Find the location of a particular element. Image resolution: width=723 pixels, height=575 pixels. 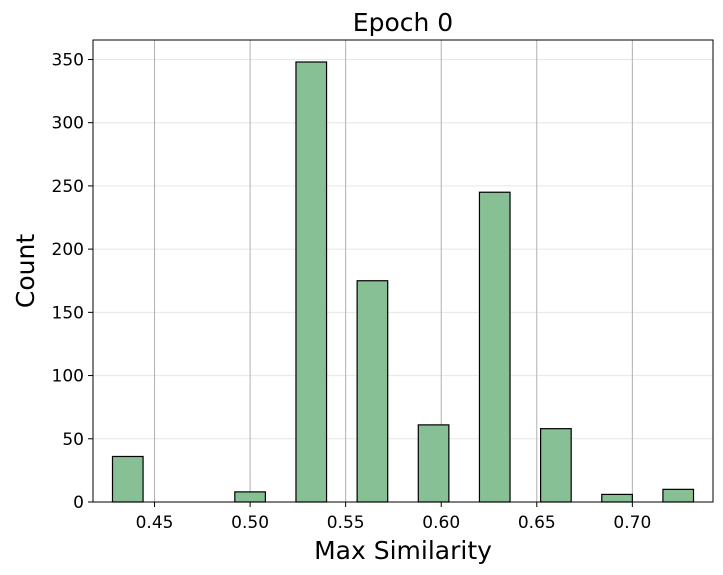

x-axis-ticks: 0.45 0.50 0.55 0.60 0.65 0.70 is located at coordinates (393, 517).